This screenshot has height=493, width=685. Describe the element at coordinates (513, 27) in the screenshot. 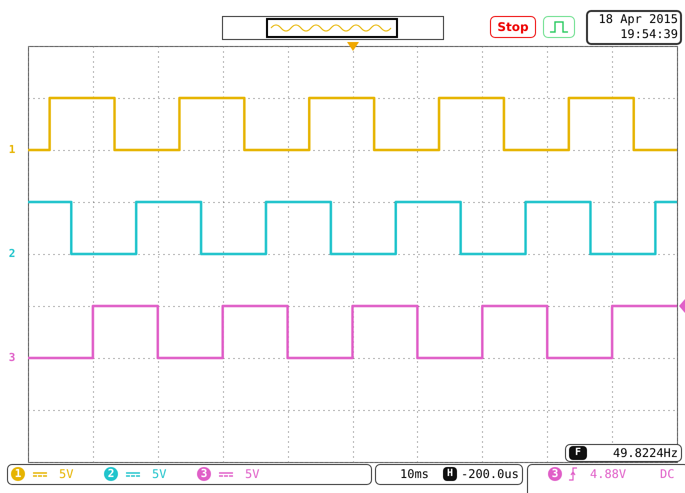

I see `text: Stop` at that location.